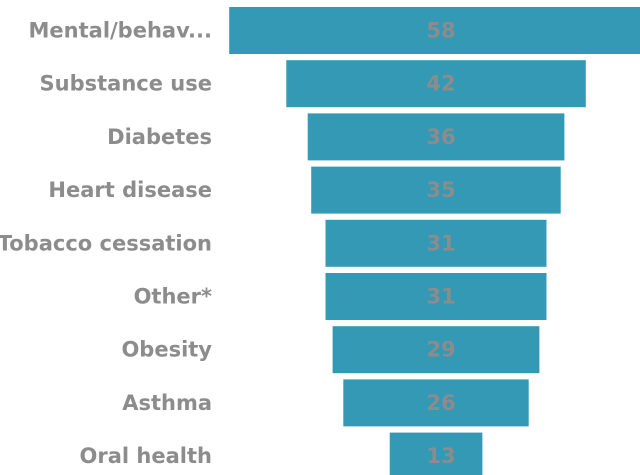  Describe the element at coordinates (166, 350) in the screenshot. I see `category-label-6: Obesity` at that location.